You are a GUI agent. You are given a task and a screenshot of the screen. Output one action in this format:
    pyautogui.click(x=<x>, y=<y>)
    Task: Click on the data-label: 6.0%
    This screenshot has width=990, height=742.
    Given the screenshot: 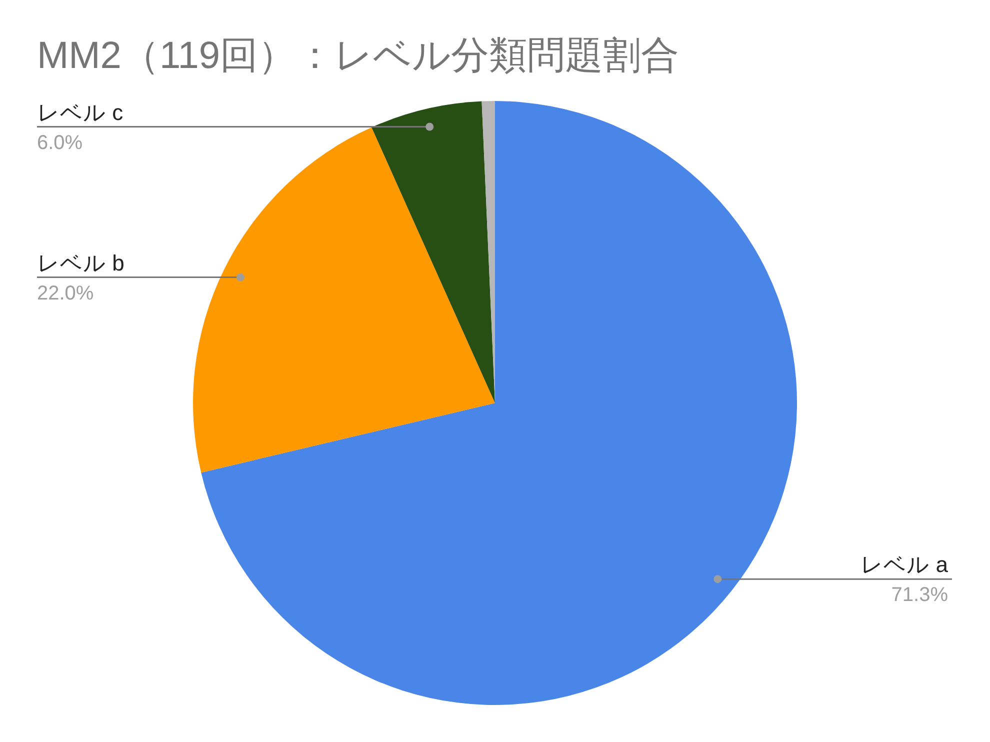 What is the action you would take?
    pyautogui.click(x=60, y=143)
    